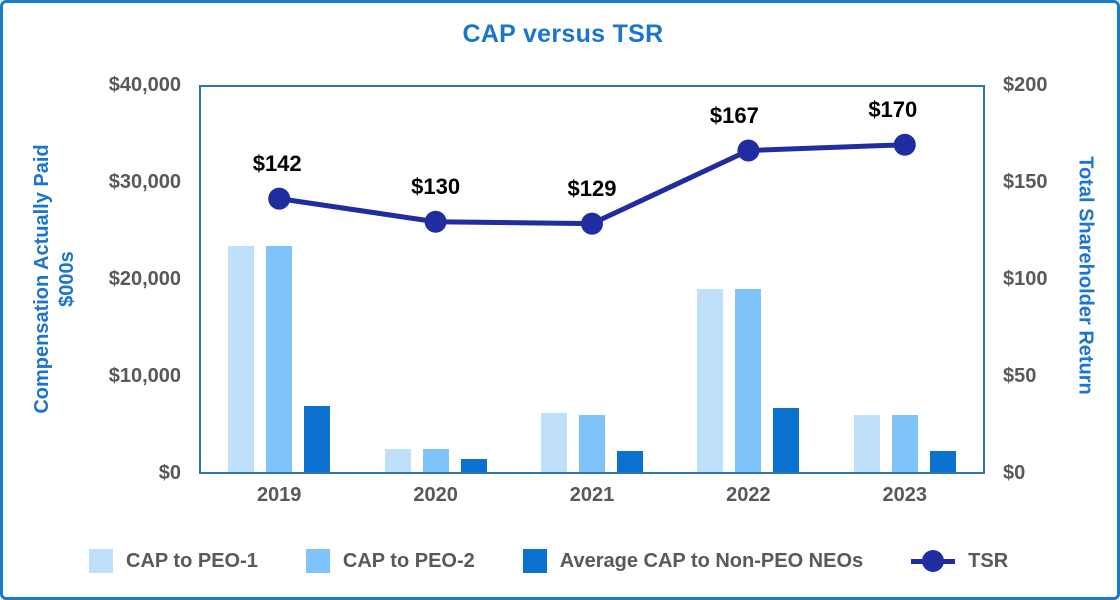 The width and height of the screenshot is (1120, 600). What do you see at coordinates (592, 223) in the screenshot?
I see `tsr-marker-2021` at bounding box center [592, 223].